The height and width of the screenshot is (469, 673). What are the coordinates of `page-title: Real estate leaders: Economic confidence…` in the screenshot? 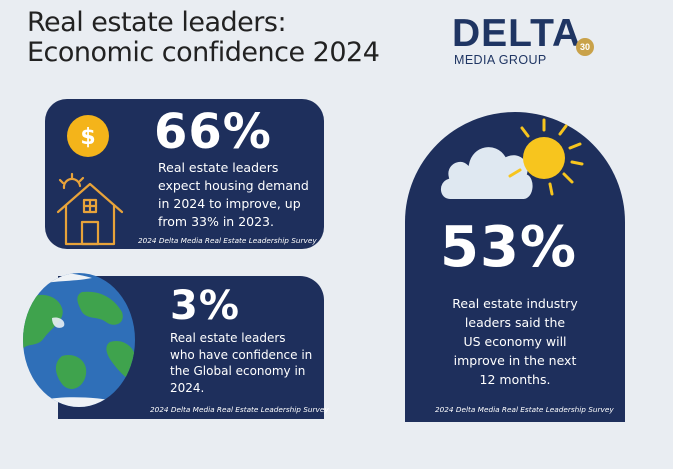 It's located at (203, 37).